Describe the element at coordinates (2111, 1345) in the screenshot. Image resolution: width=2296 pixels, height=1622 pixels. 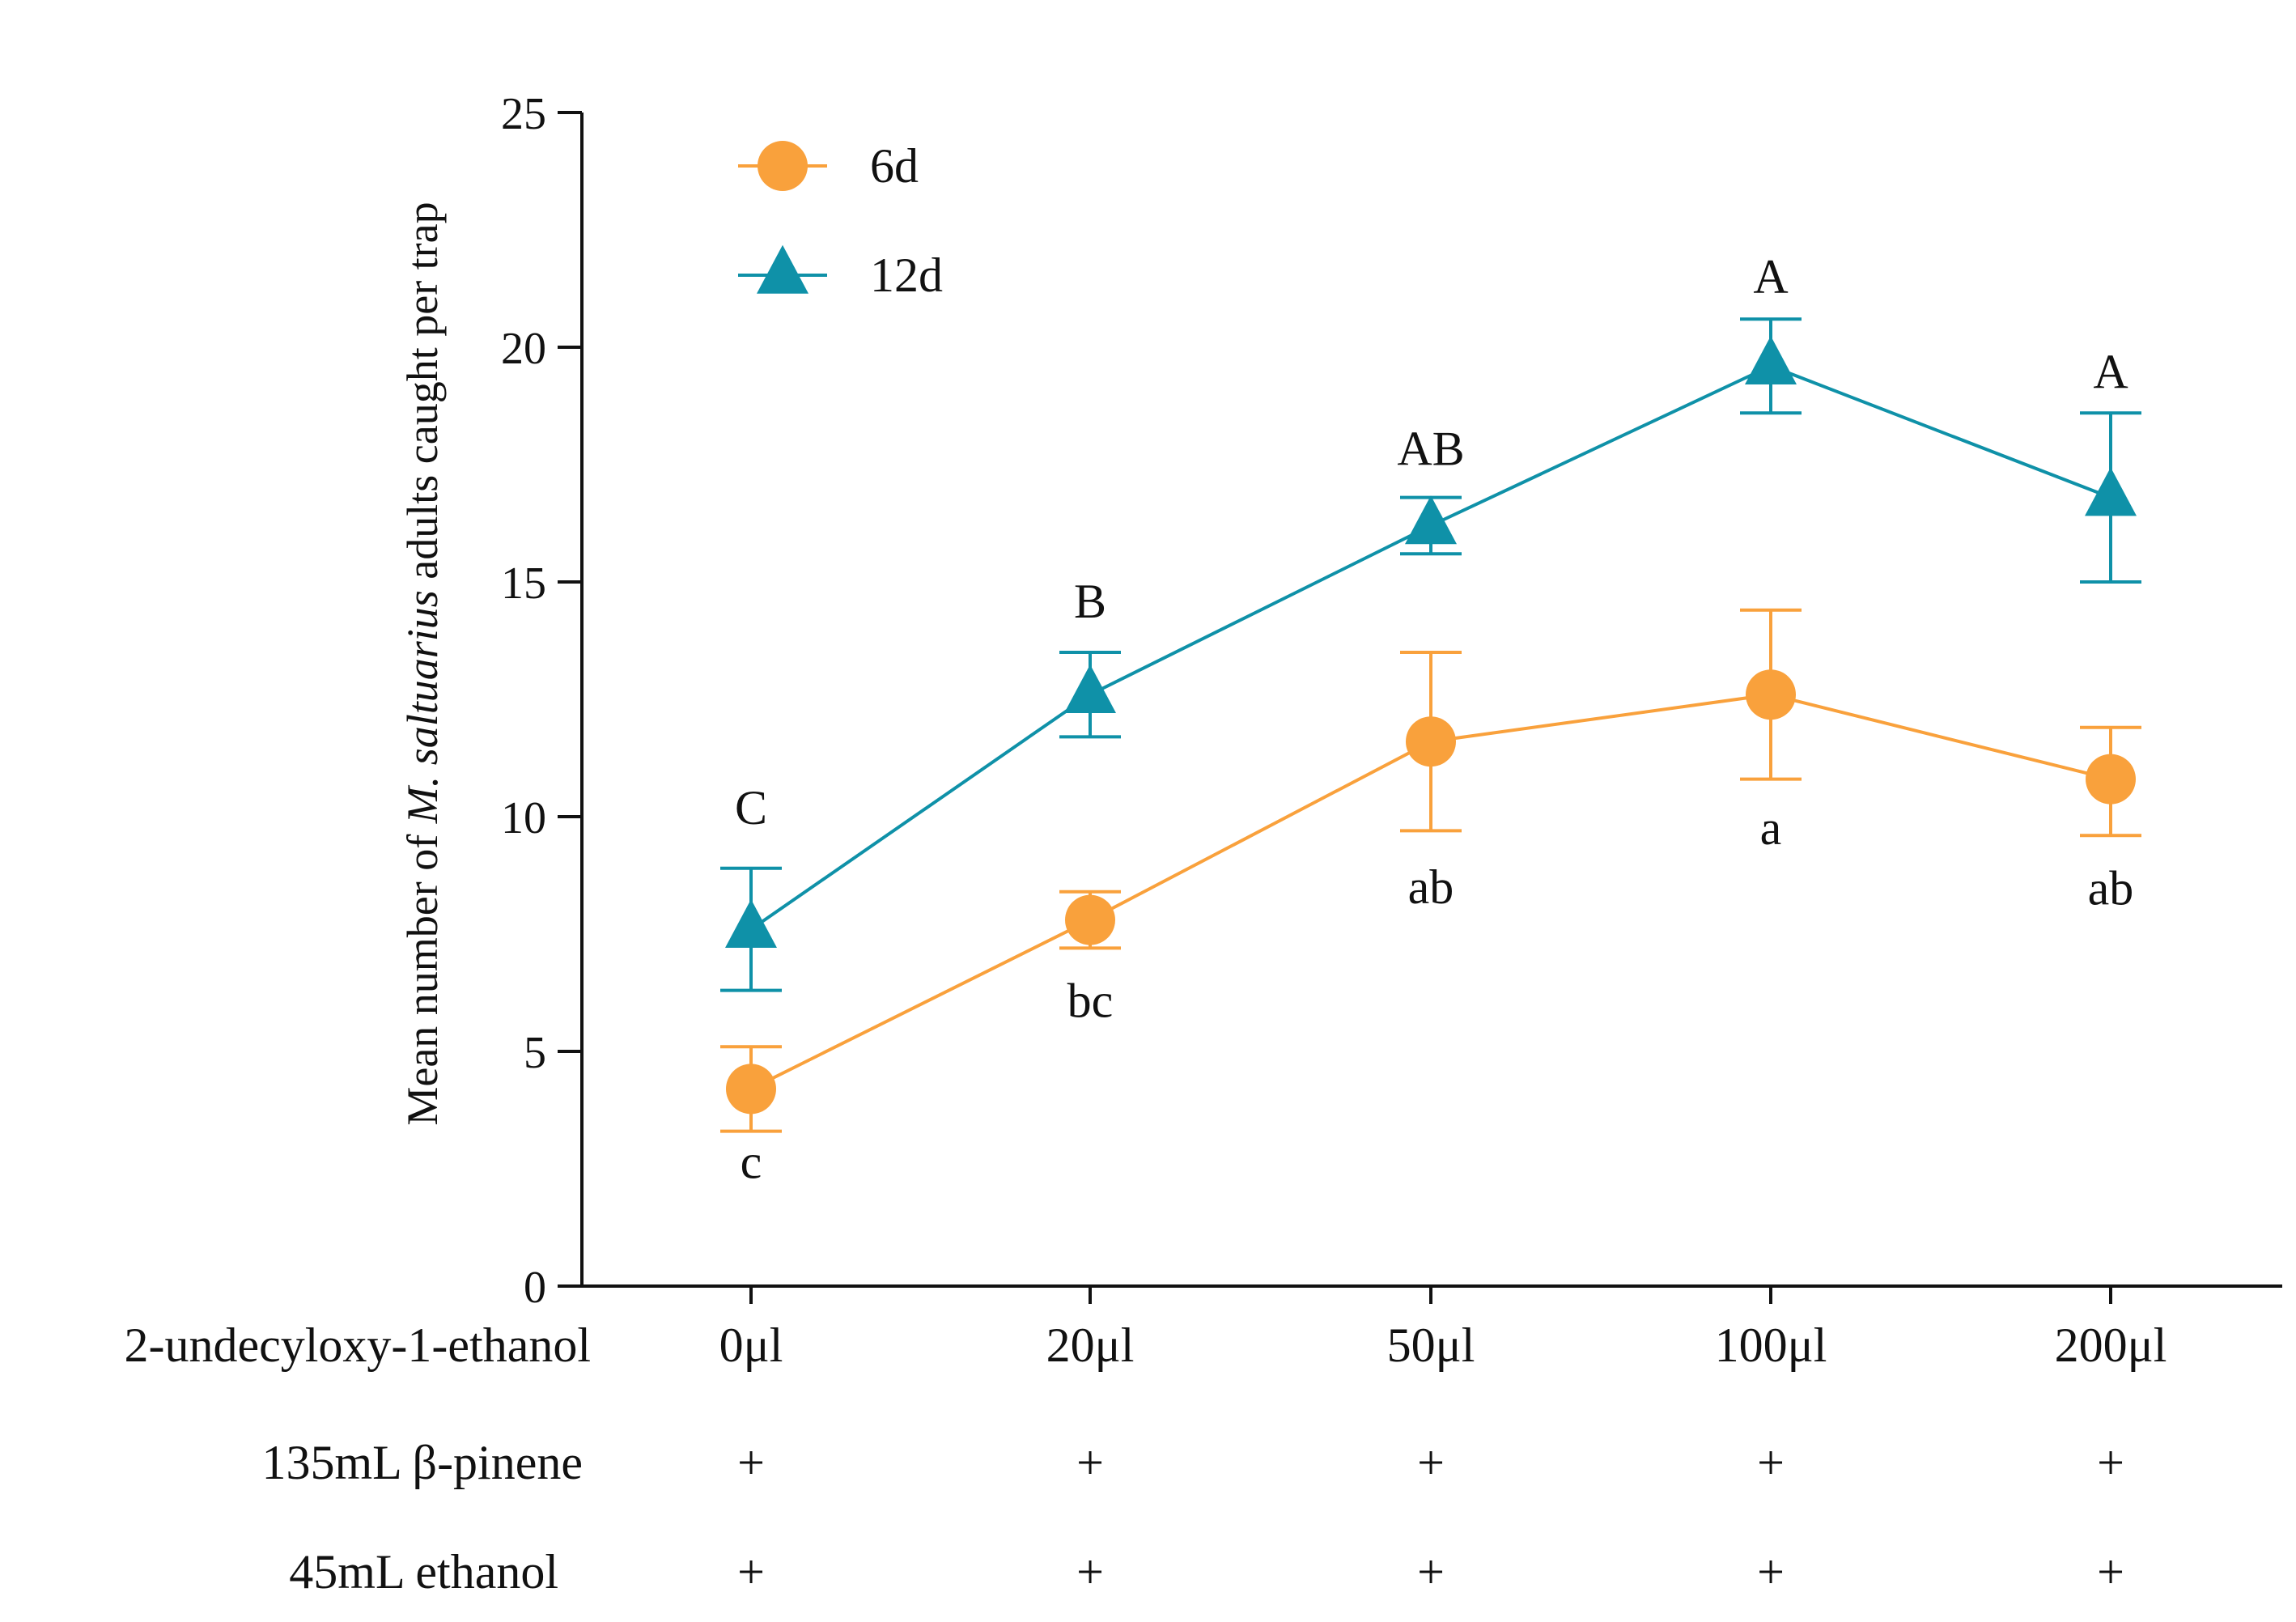
I see `x-tick-label: 200μl` at that location.